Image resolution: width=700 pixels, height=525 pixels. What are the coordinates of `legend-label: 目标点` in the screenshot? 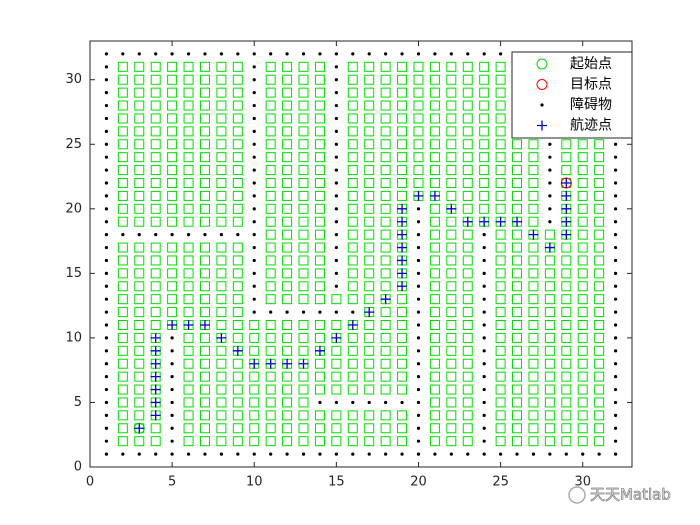 It's located at (591, 85).